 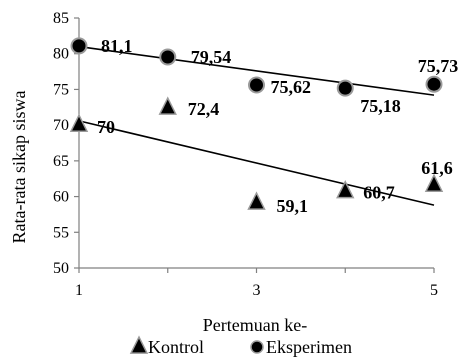 I want to click on y-tick-label: 60, so click(x=61, y=197).